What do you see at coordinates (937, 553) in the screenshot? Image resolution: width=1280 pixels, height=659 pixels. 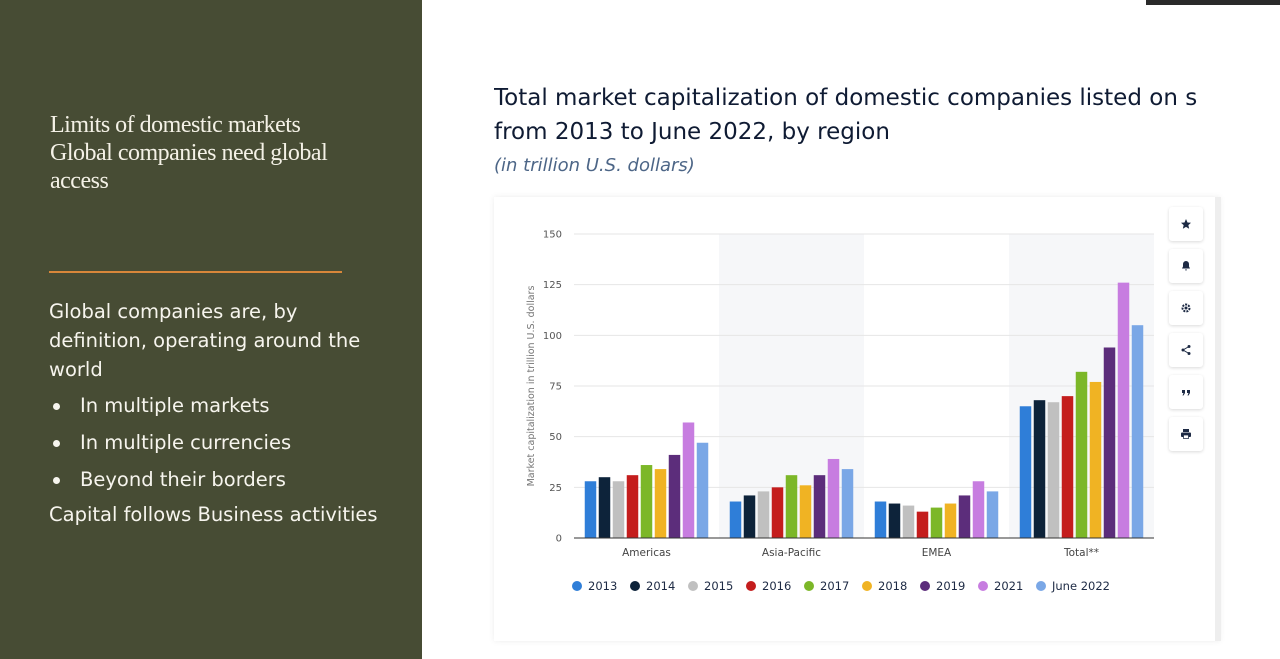 I see `x-tick-label: EMEA` at bounding box center [937, 553].